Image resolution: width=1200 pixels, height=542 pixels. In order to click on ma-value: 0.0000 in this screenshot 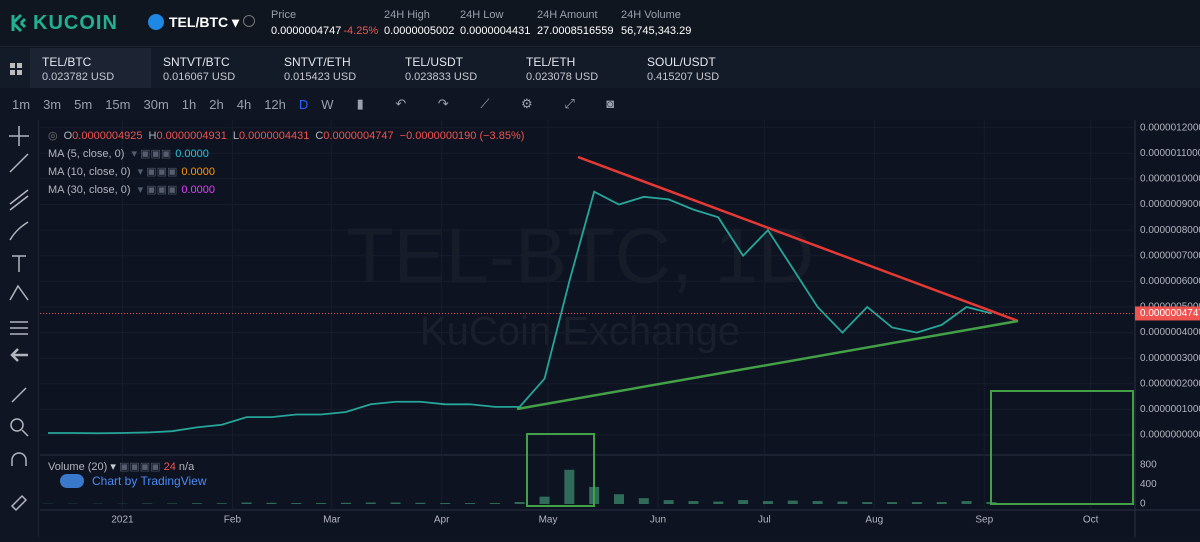, I will do `click(192, 154)`.